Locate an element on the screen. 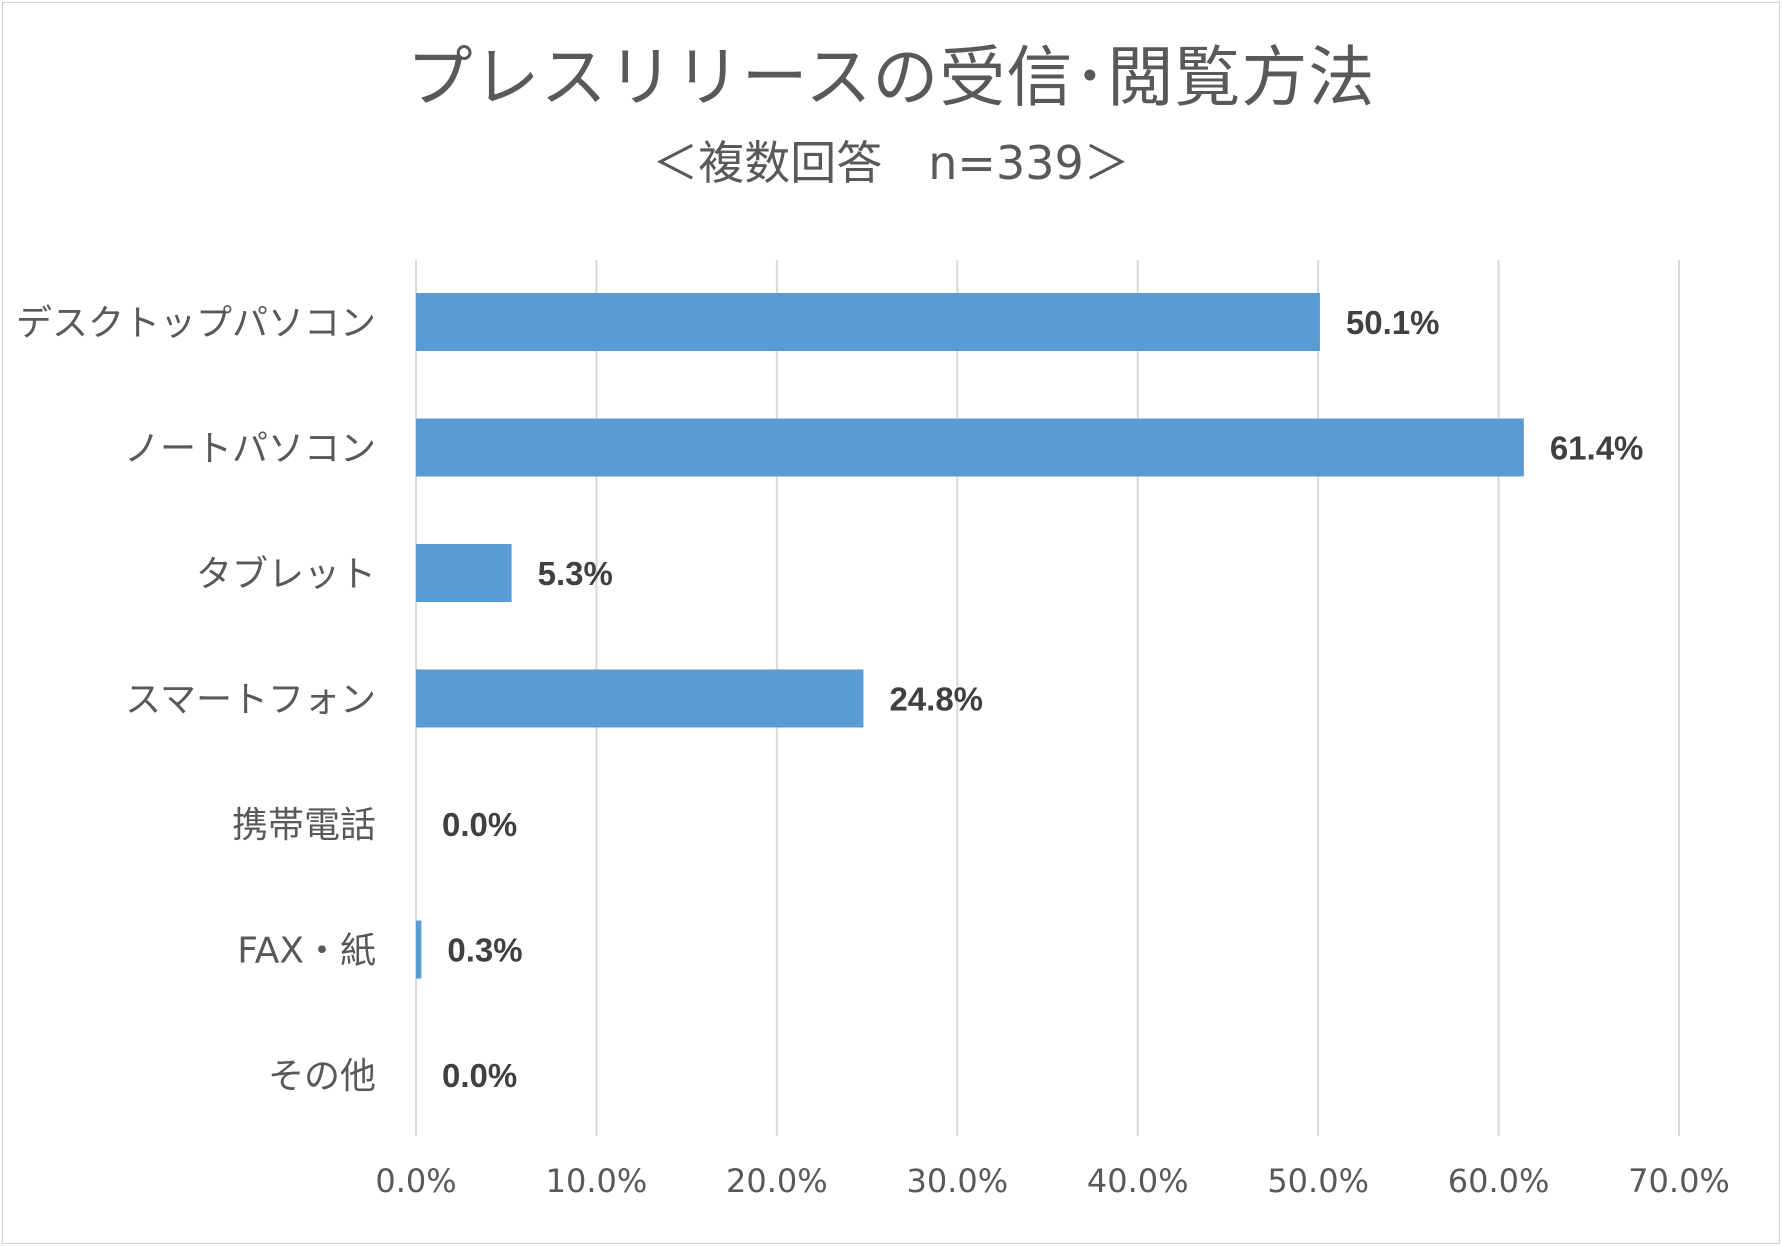 The image size is (1782, 1246). x-tick-label-7: 70.0% is located at coordinates (1679, 1181).